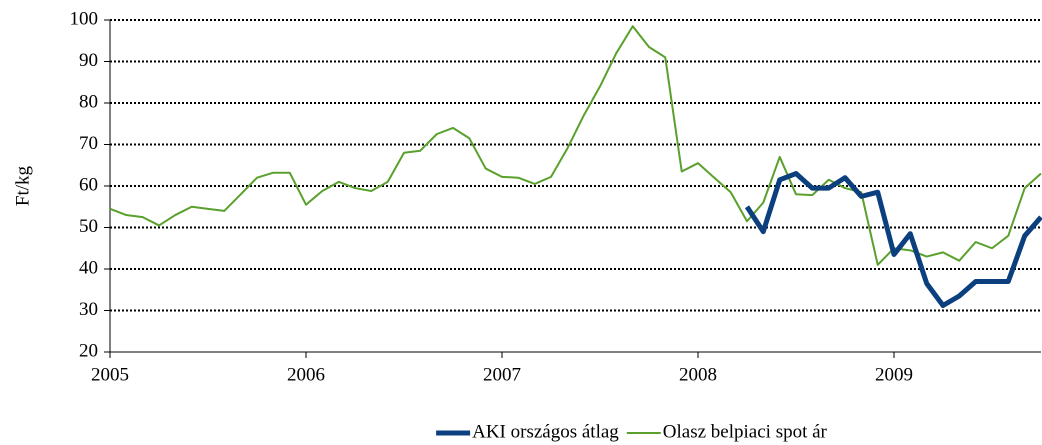 The width and height of the screenshot is (1042, 445). Describe the element at coordinates (88, 350) in the screenshot. I see `y-tick-label: 20` at that location.